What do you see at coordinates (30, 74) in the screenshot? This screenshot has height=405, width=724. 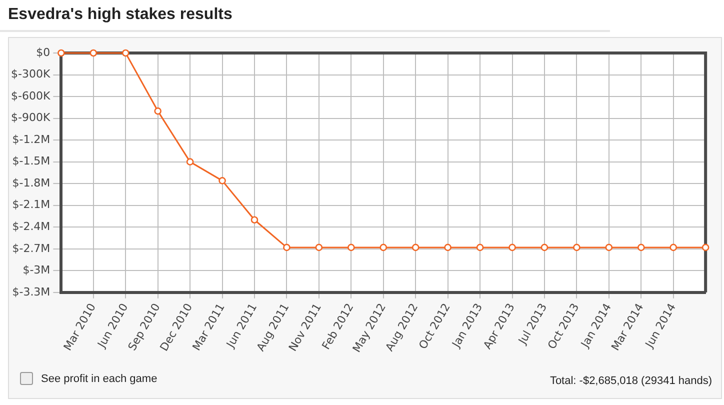 I see `y-tick-label: $-300K` at bounding box center [30, 74].